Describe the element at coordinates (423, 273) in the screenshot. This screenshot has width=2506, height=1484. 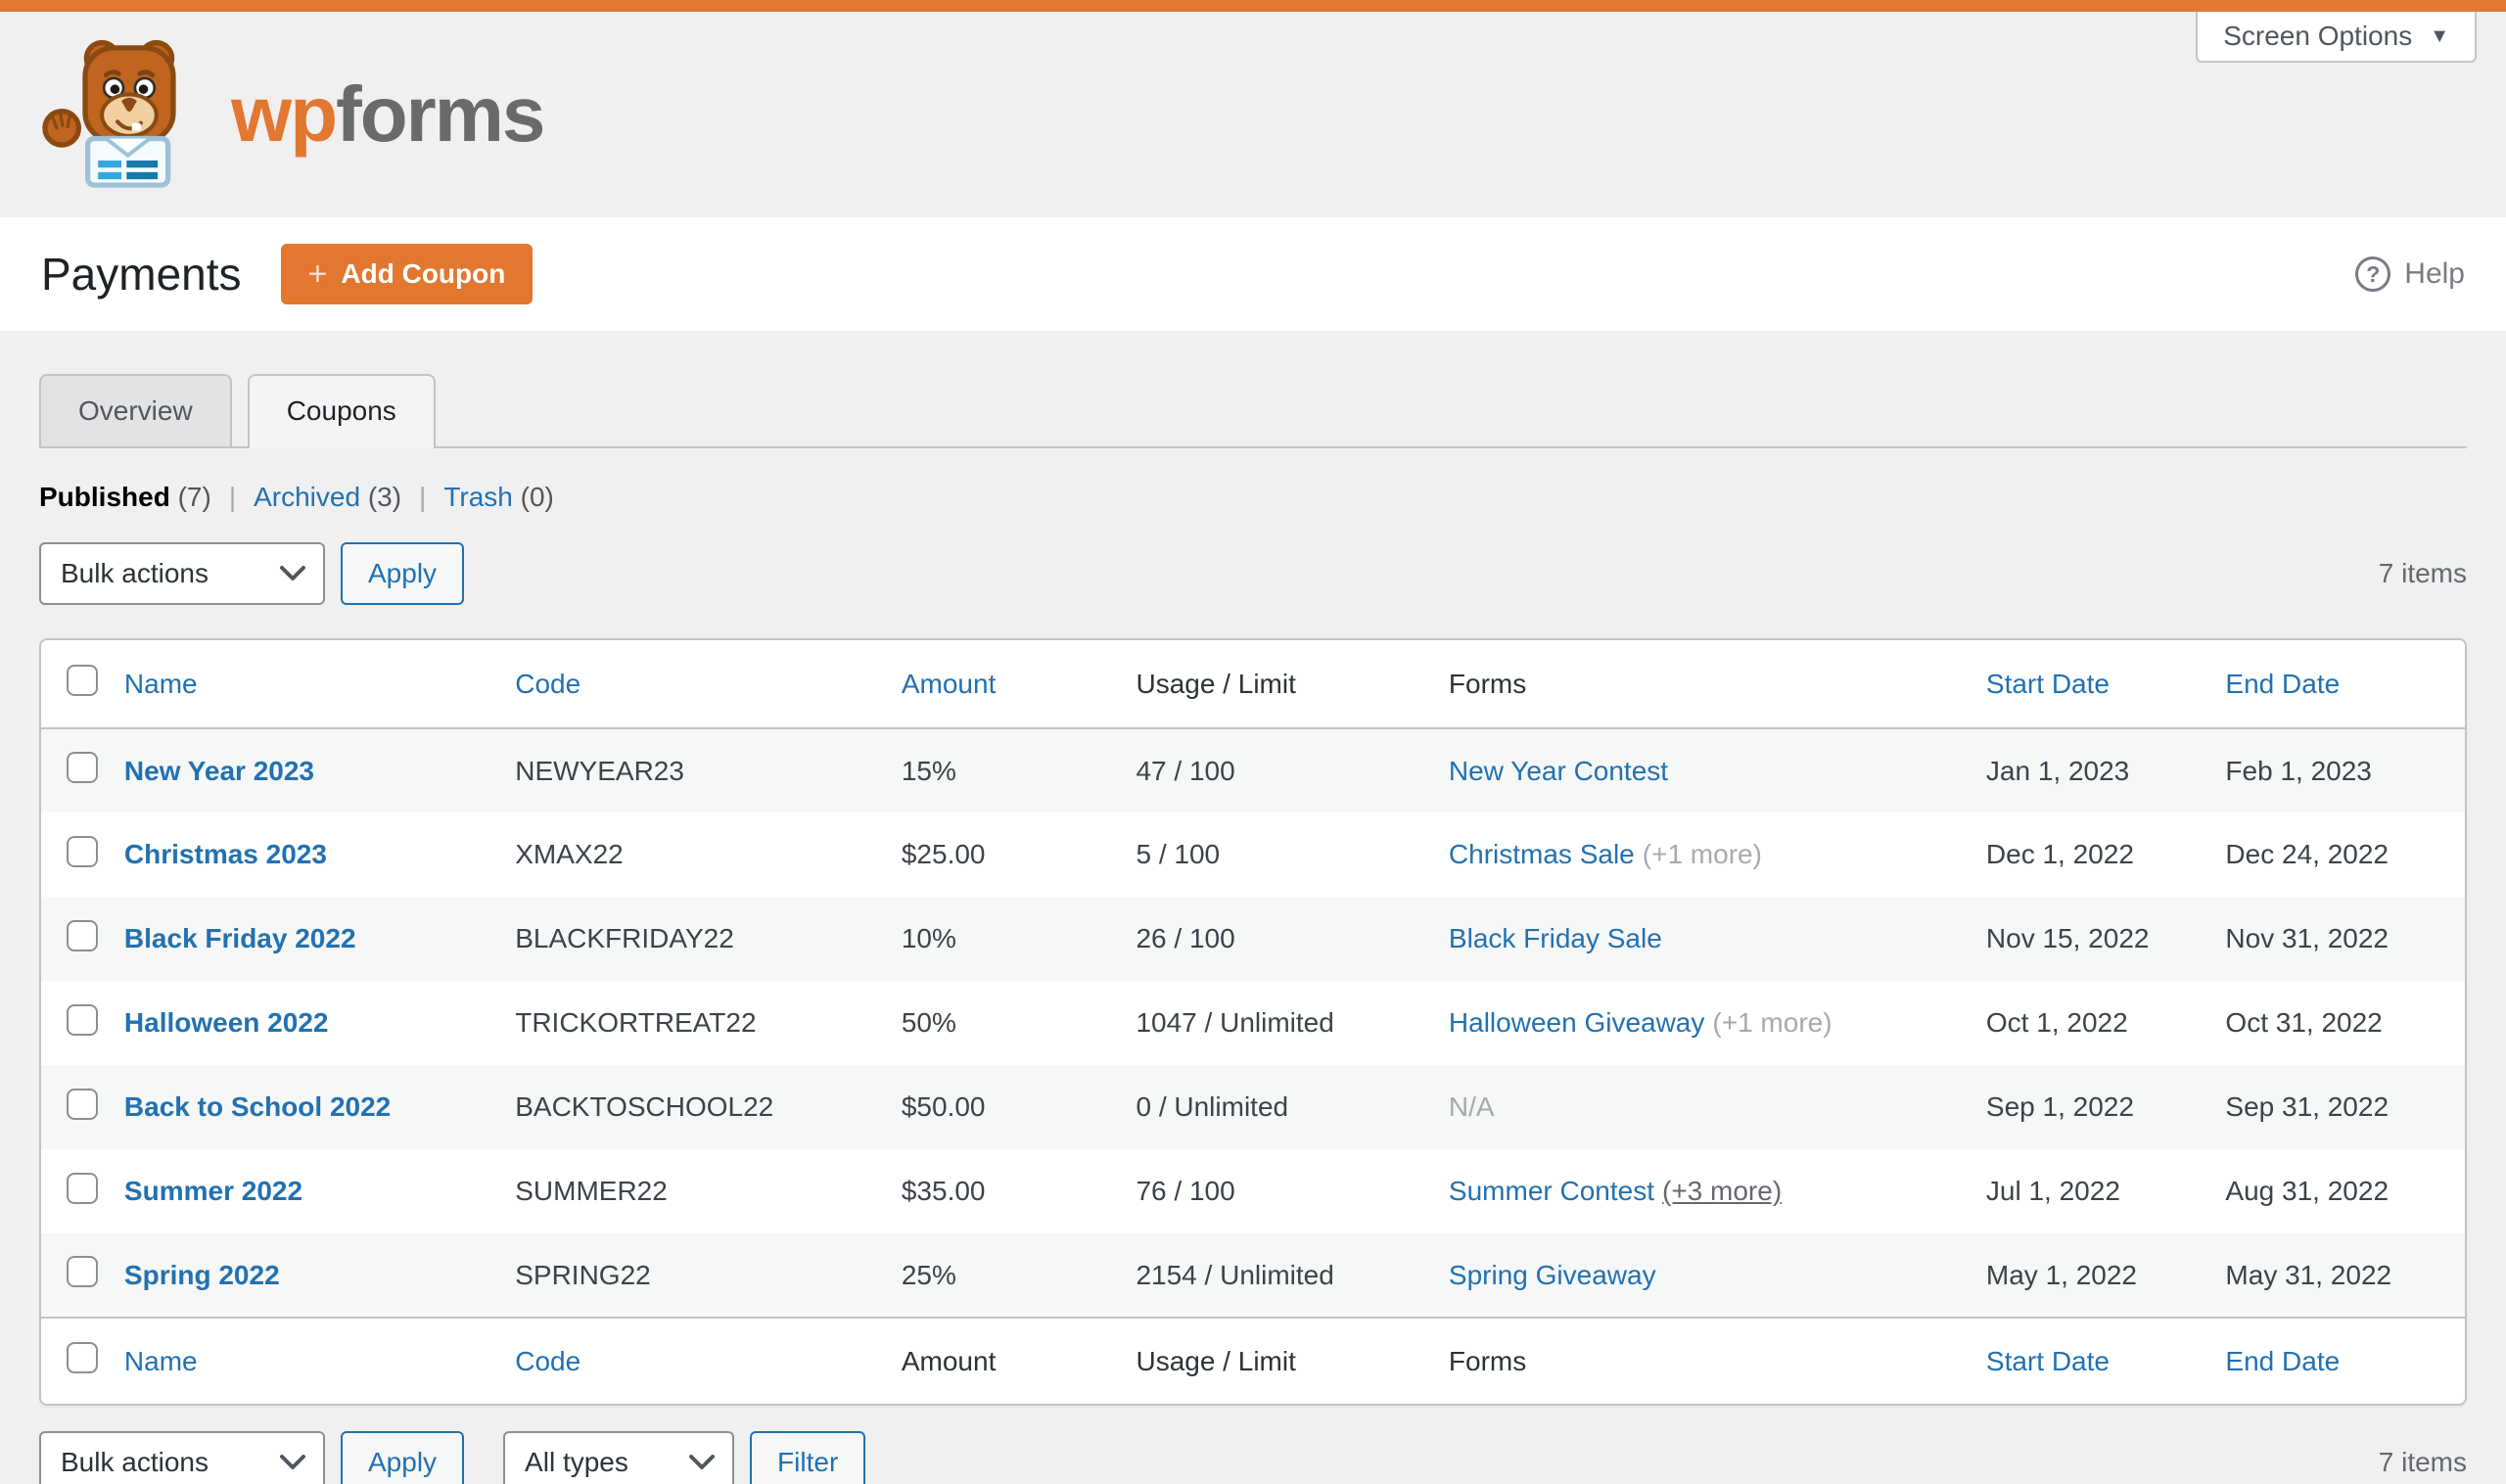
I see `add-coupon-label: Add Coupon` at that location.